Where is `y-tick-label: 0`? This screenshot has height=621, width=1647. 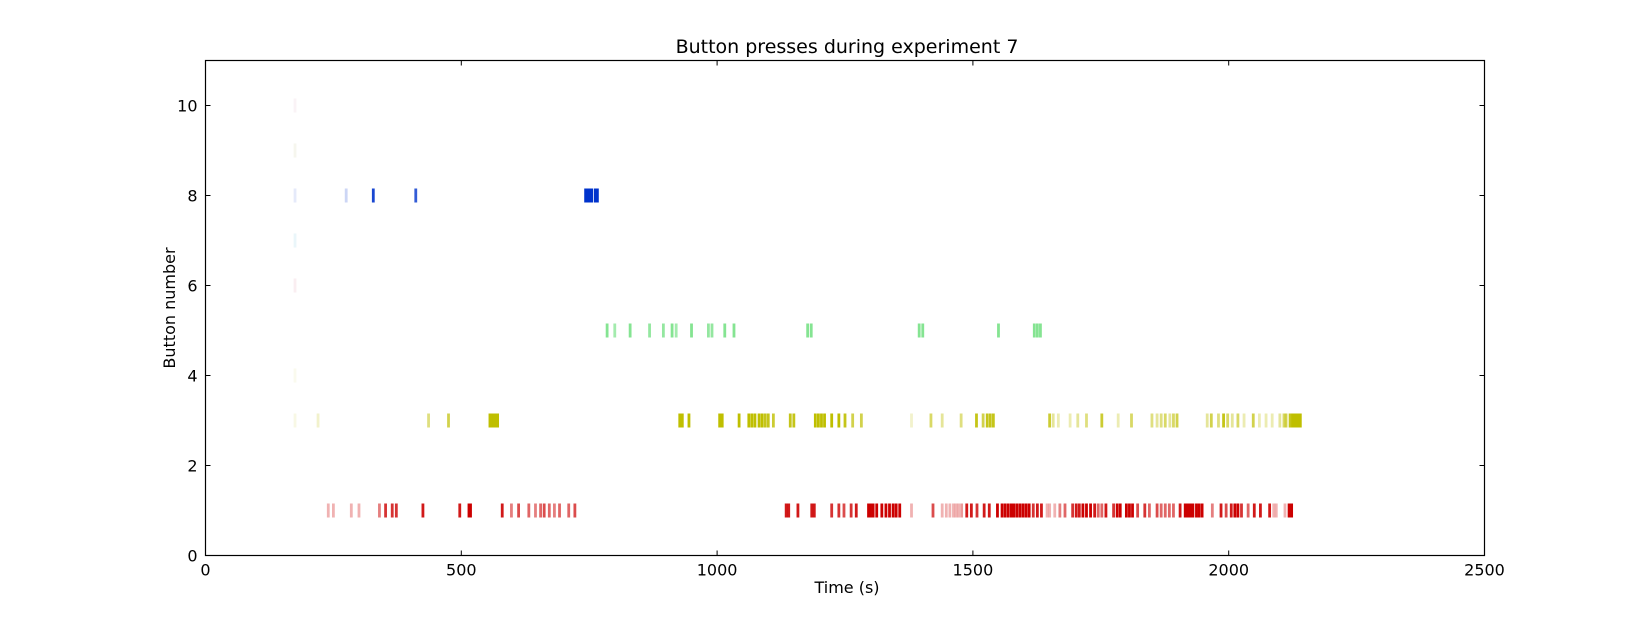
y-tick-label: 0 is located at coordinates (192, 556).